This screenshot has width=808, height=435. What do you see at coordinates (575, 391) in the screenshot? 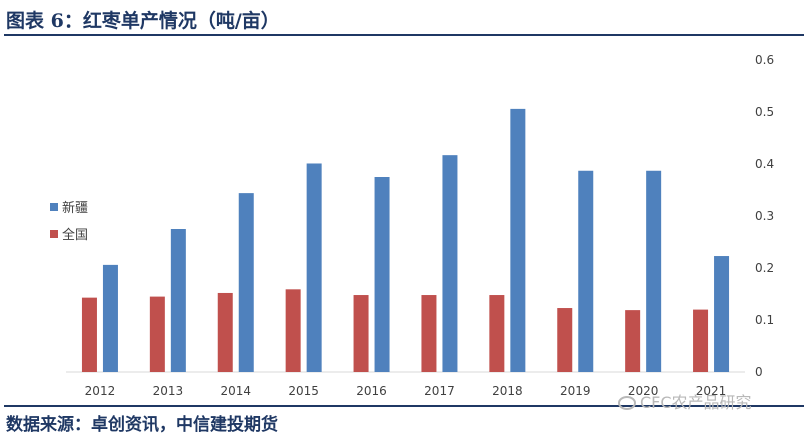
I see `x-tick-label: 2019` at bounding box center [575, 391].